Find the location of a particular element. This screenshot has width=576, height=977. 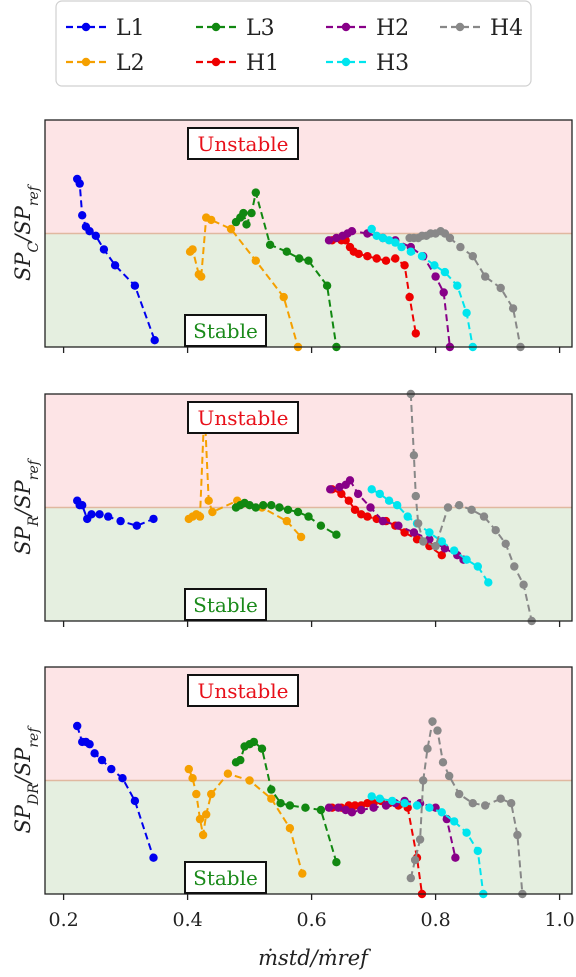

x-tick-labels: 0.2 0.4 0.6 0.8 1.0 is located at coordinates (311, 920).